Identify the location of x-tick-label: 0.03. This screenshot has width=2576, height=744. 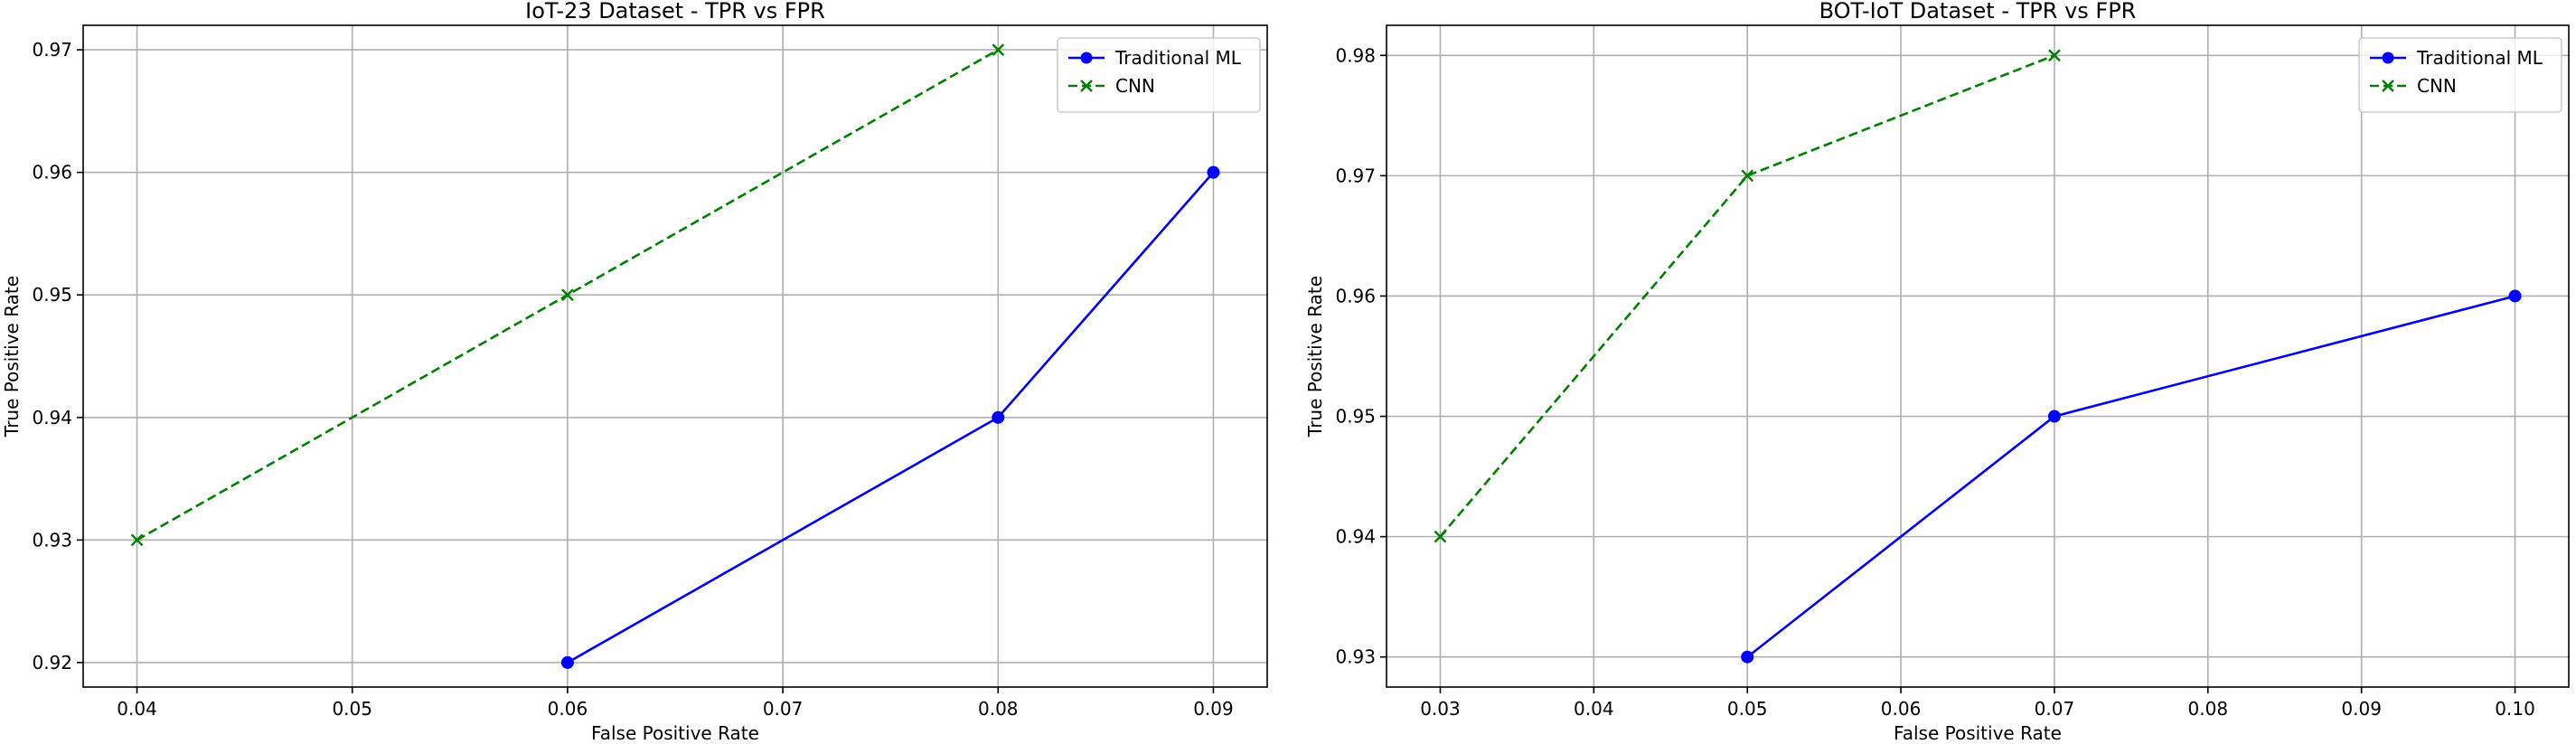
(1441, 709).